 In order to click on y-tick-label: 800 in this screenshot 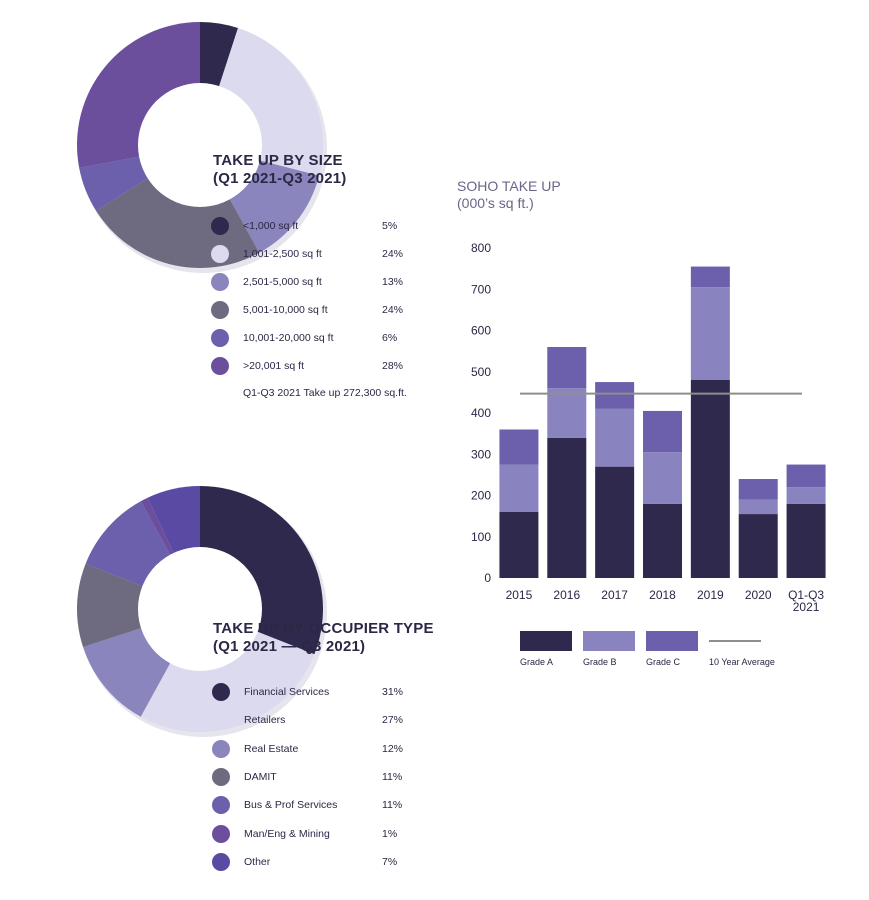, I will do `click(481, 248)`.